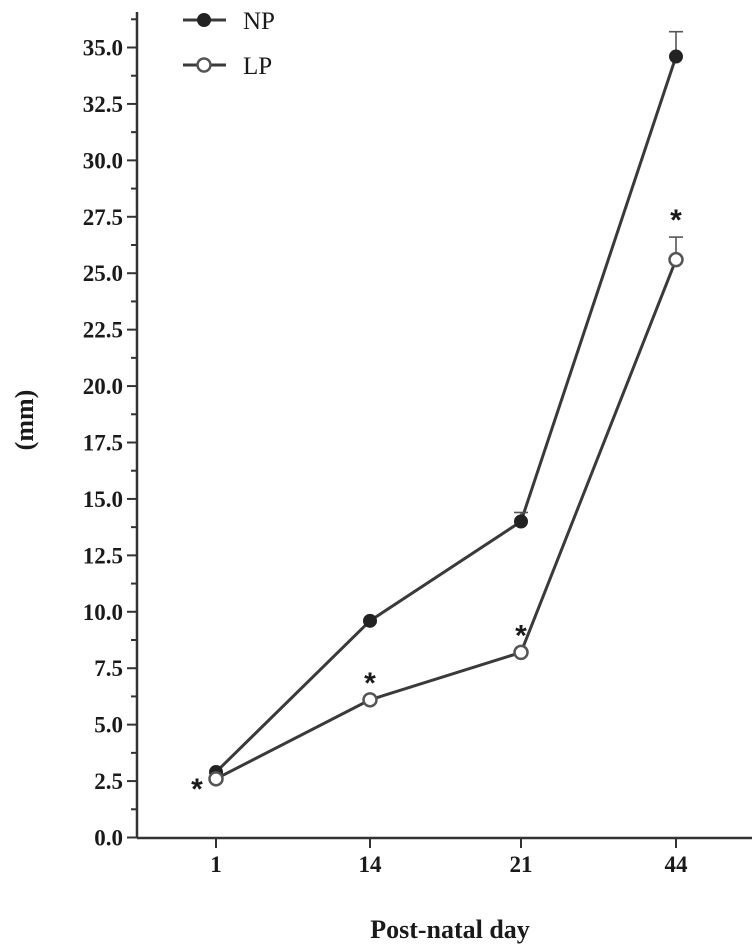  I want to click on legend-label: NP, so click(259, 21).